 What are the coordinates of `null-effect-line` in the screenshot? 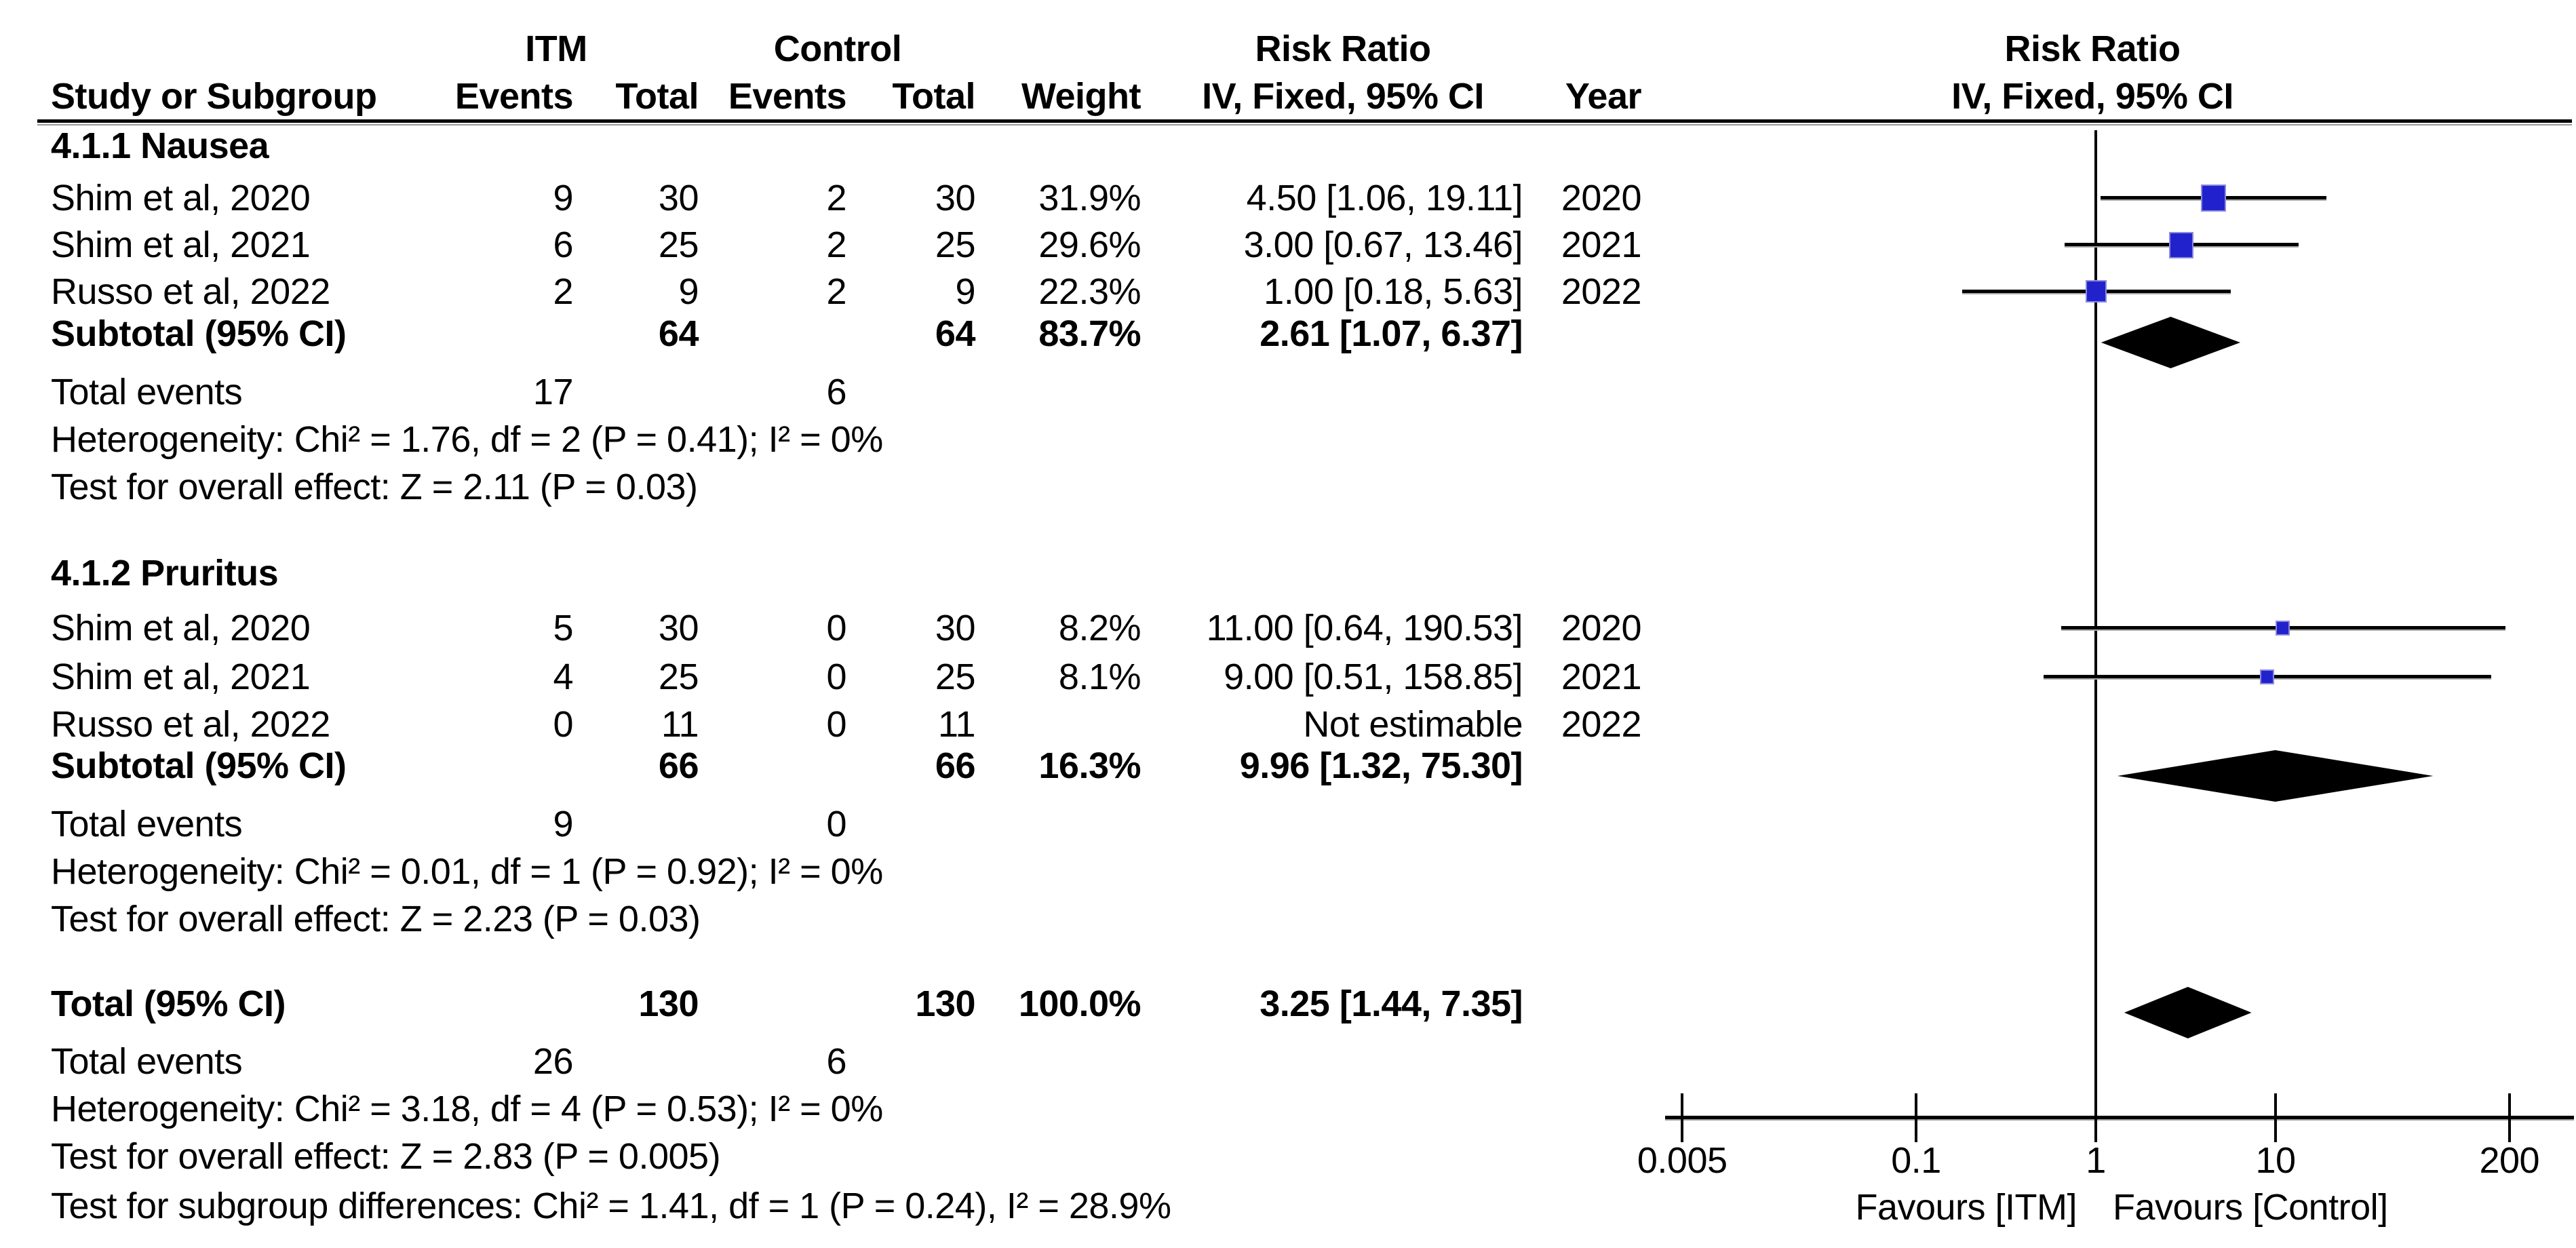 It's located at (2095, 624).